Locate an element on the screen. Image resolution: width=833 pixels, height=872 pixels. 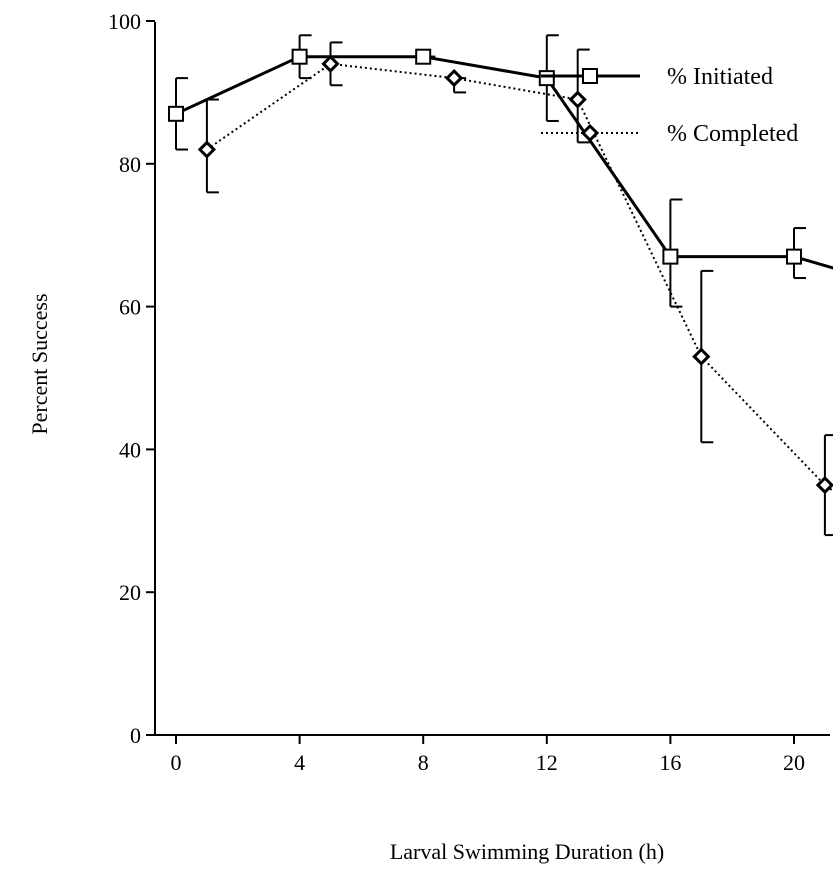
y-tick-label: 40 is located at coordinates (130, 449).